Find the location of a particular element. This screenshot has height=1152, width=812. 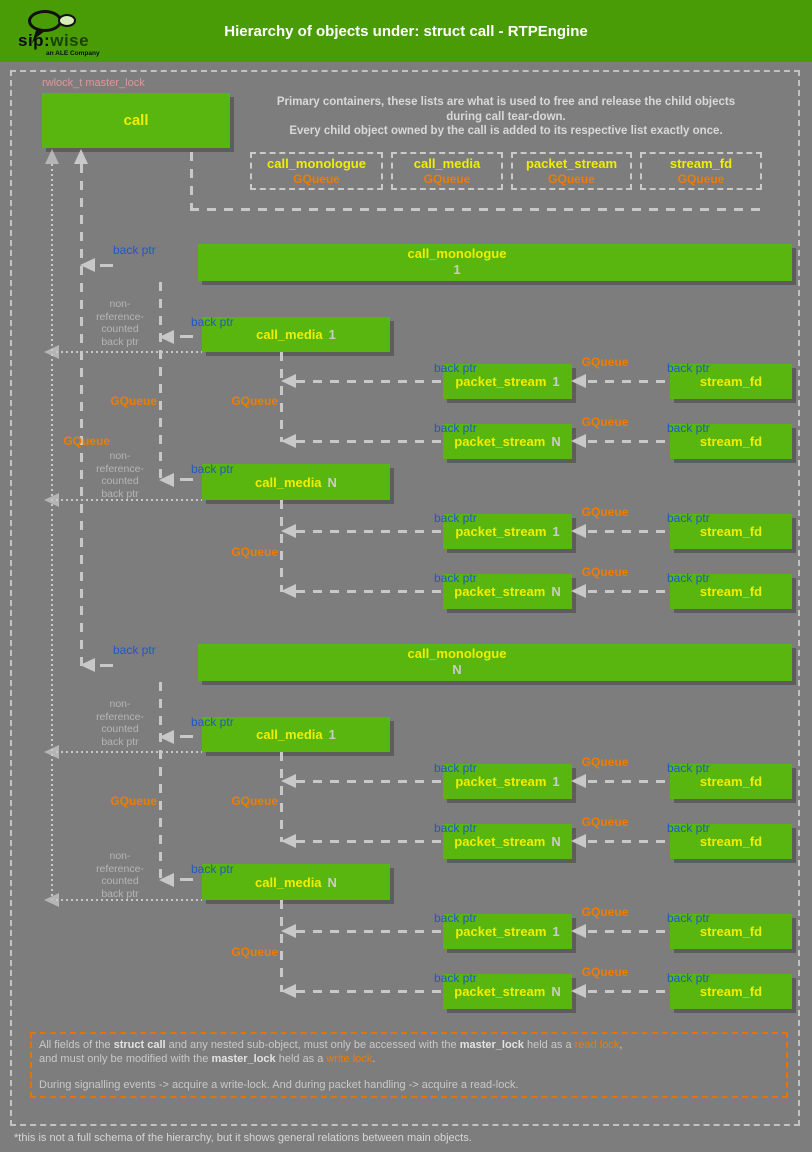

sipwise-logo: sip:wise an ALE Company is located at coordinates (60, 32).